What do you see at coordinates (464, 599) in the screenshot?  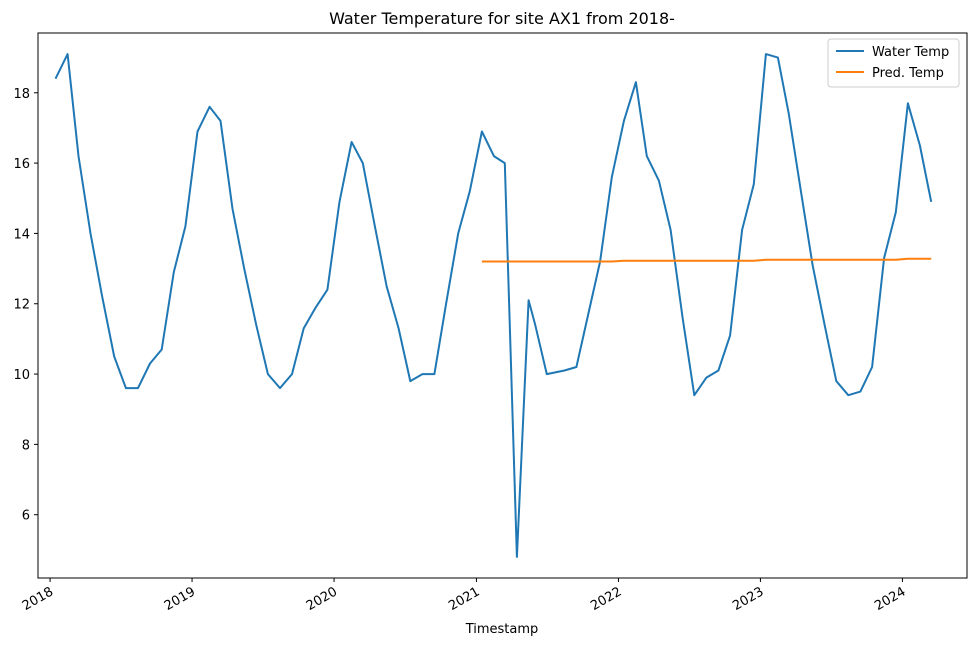 I see `x-tick-label: 2021` at bounding box center [464, 599].